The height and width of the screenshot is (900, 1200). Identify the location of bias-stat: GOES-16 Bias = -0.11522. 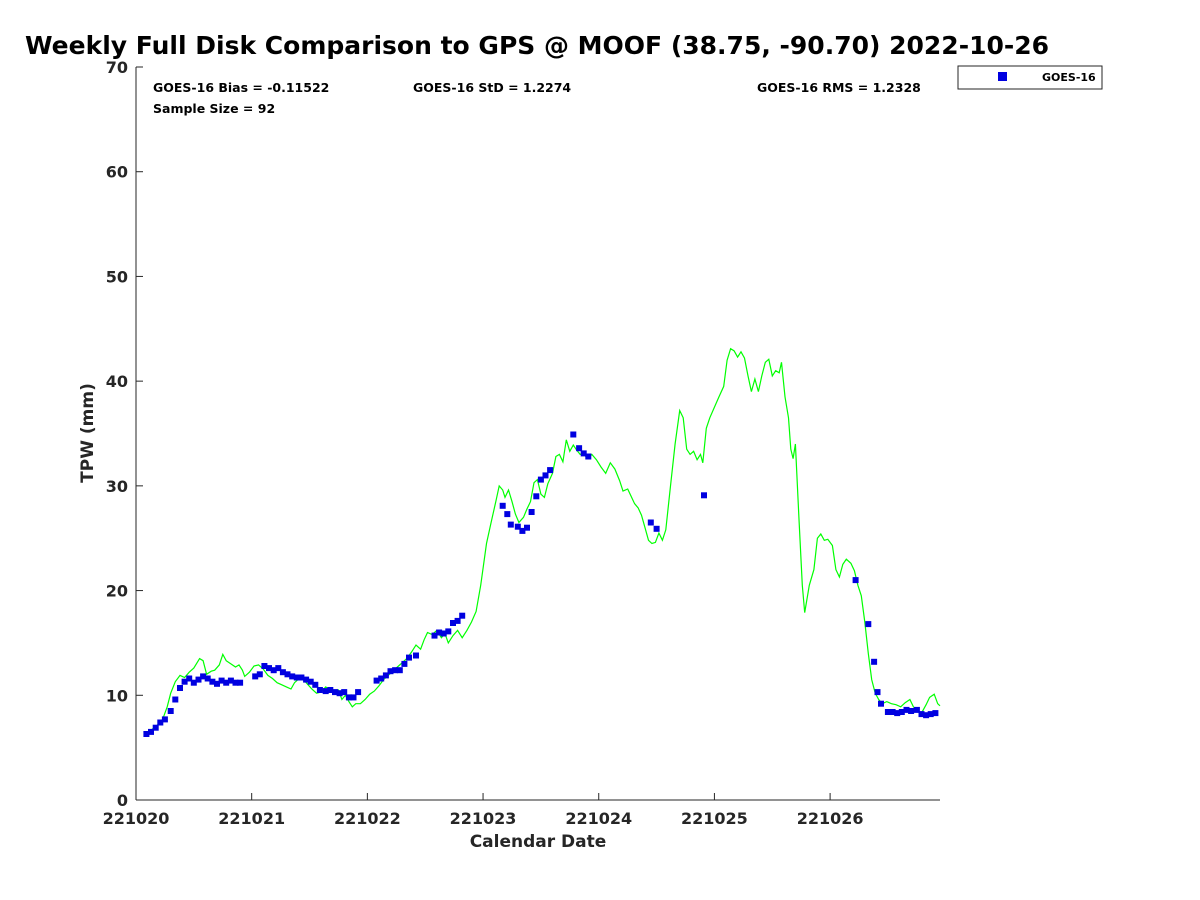
(241, 87).